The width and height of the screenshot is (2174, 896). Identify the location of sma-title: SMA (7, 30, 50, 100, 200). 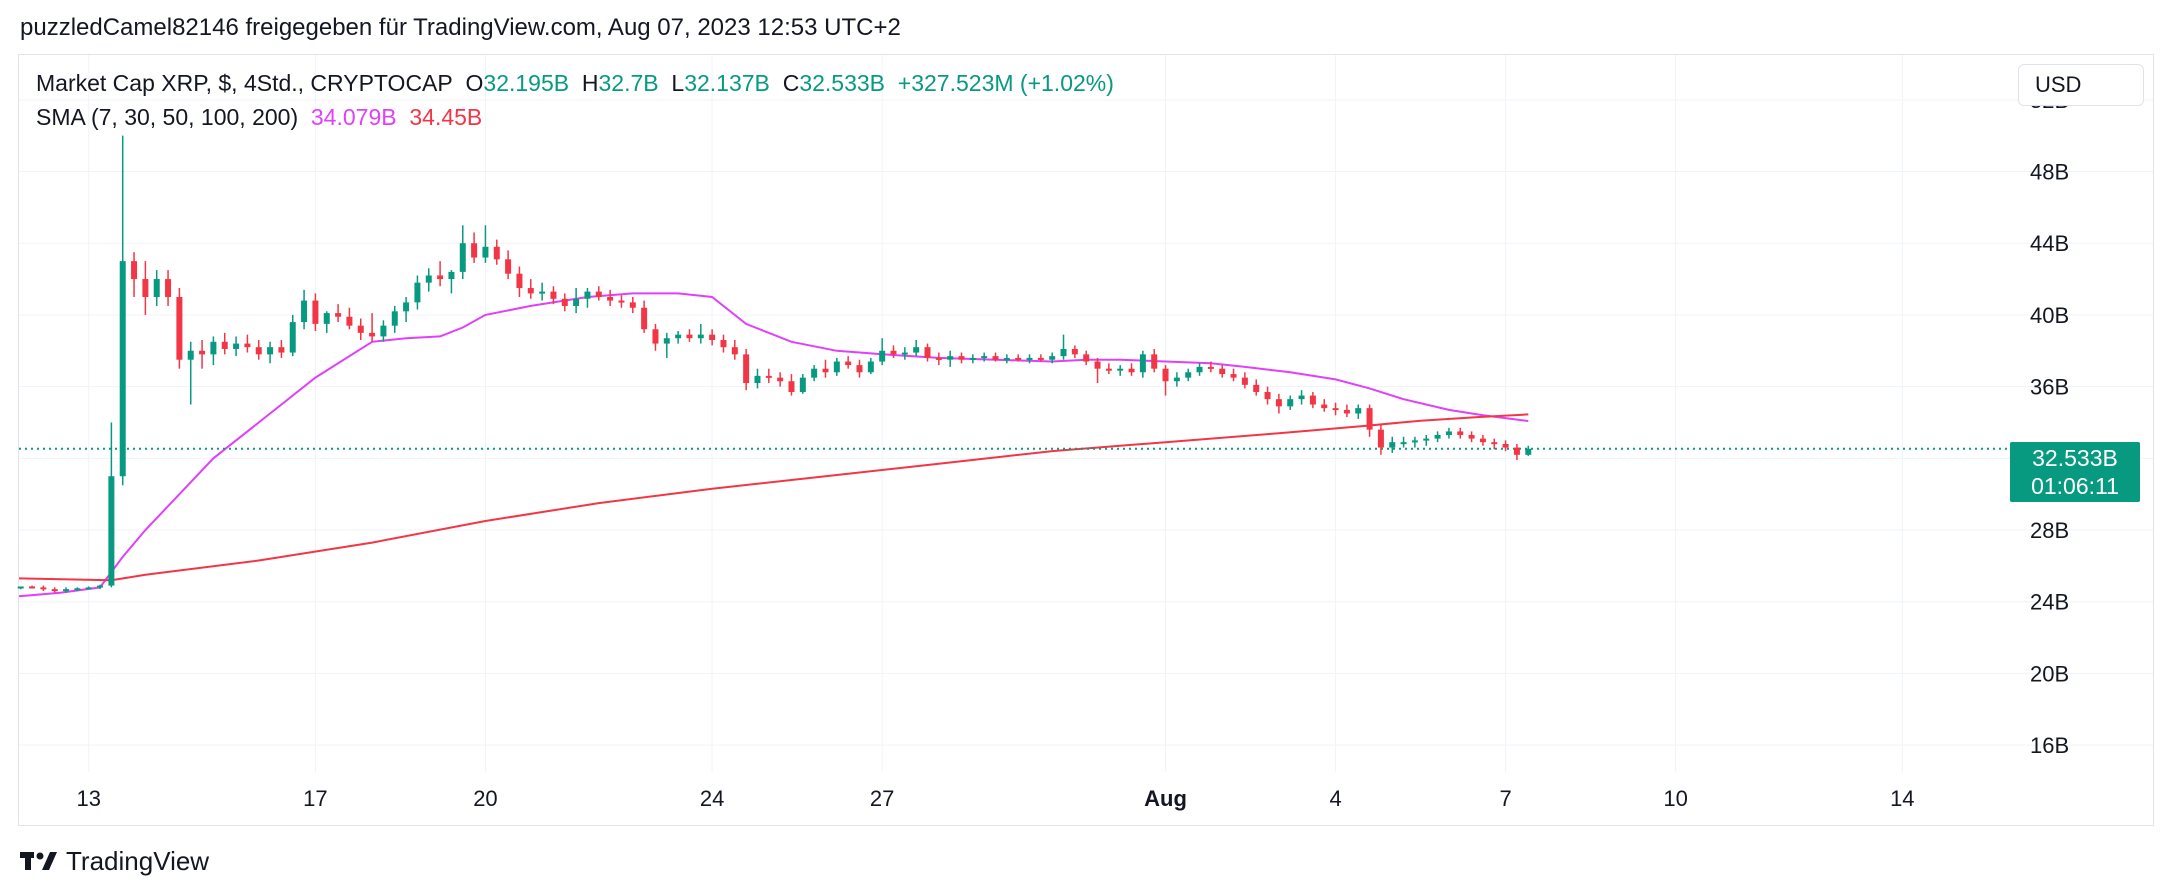
(167, 117).